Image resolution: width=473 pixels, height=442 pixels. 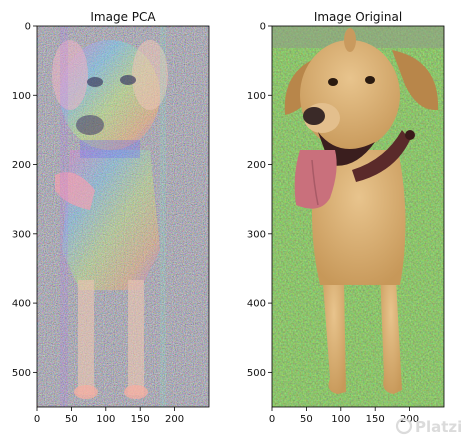 What do you see at coordinates (306, 419) in the screenshot?
I see `original-x-tick-label: 50` at bounding box center [306, 419].